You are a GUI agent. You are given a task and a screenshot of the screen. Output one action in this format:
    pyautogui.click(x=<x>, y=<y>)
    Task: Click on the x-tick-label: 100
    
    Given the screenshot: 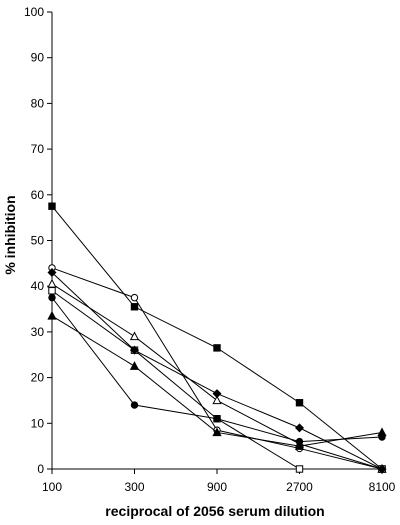 What is the action you would take?
    pyautogui.click(x=52, y=487)
    